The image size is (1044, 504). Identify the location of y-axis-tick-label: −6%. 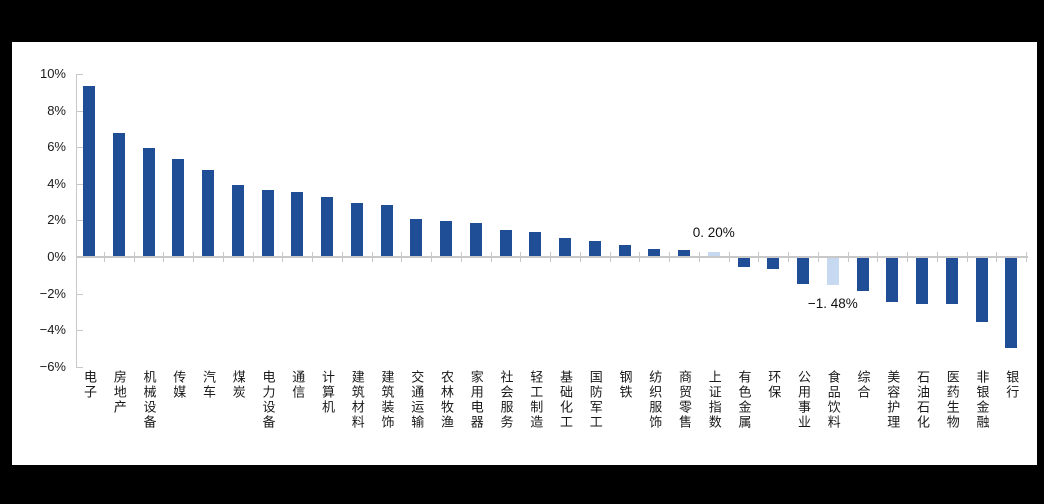
(52, 366).